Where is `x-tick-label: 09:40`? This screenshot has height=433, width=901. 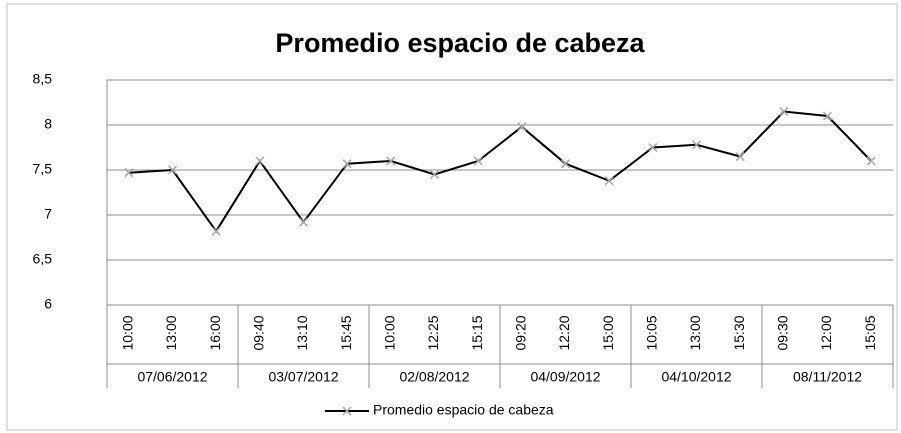
x-tick-label: 09:40 is located at coordinates (259, 332).